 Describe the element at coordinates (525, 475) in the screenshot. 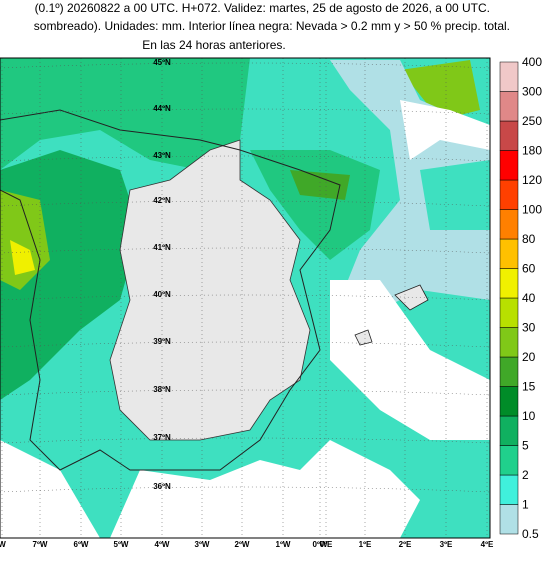

I see `legend-label: 2` at that location.